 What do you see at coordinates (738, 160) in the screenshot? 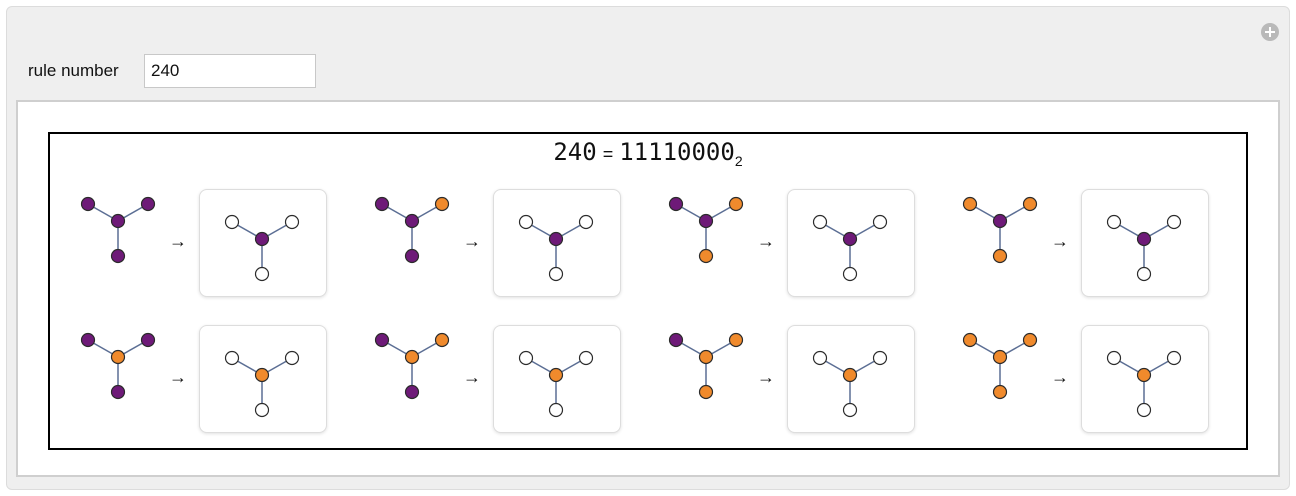
I see `binary-base-subscript: 2` at bounding box center [738, 160].